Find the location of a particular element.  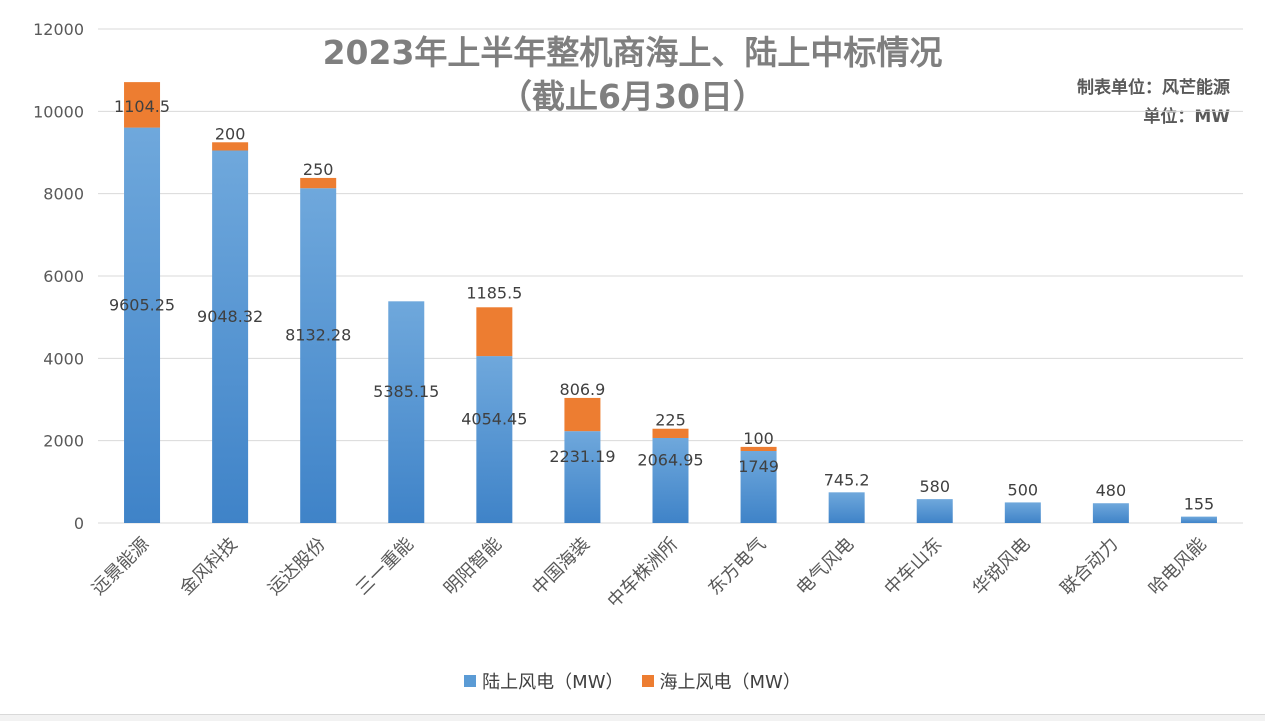

y-tick-label: 4000 is located at coordinates (63, 358).